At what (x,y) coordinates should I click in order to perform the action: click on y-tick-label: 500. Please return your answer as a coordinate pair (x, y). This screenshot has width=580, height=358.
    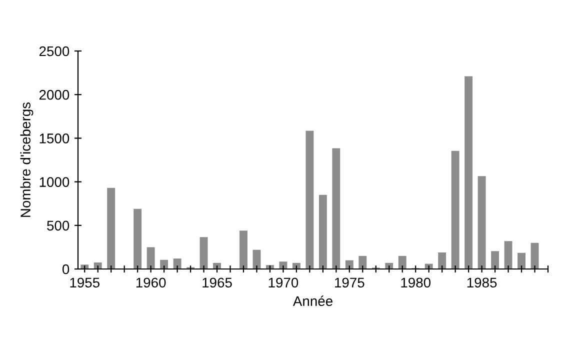
    Looking at the image, I should click on (58, 225).